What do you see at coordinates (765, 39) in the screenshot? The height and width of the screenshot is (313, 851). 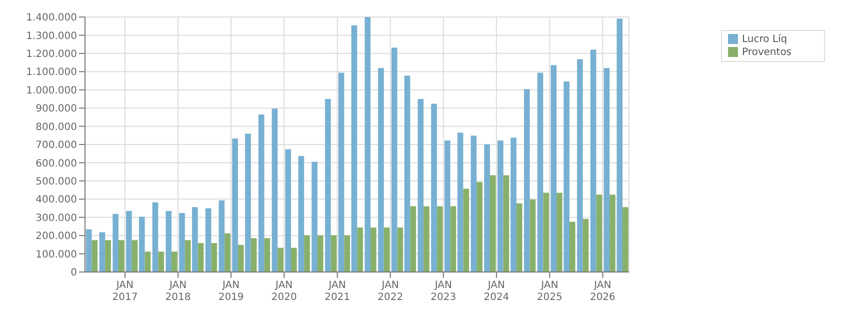 I see `legend-label: Lucro Líq` at bounding box center [765, 39].